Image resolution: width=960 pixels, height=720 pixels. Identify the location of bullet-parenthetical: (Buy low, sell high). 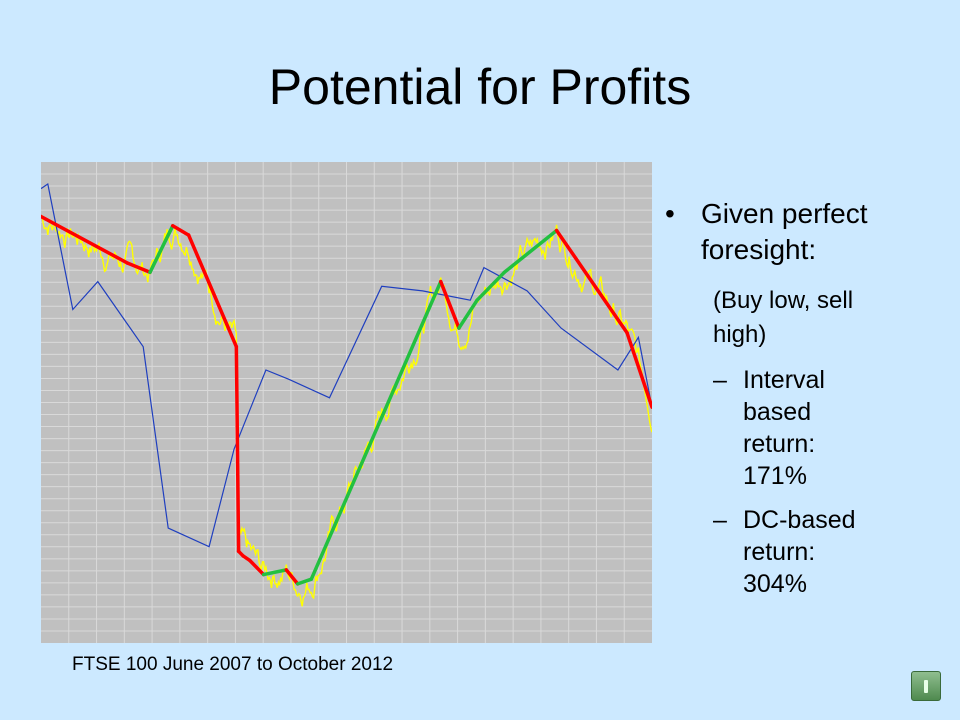
(783, 317).